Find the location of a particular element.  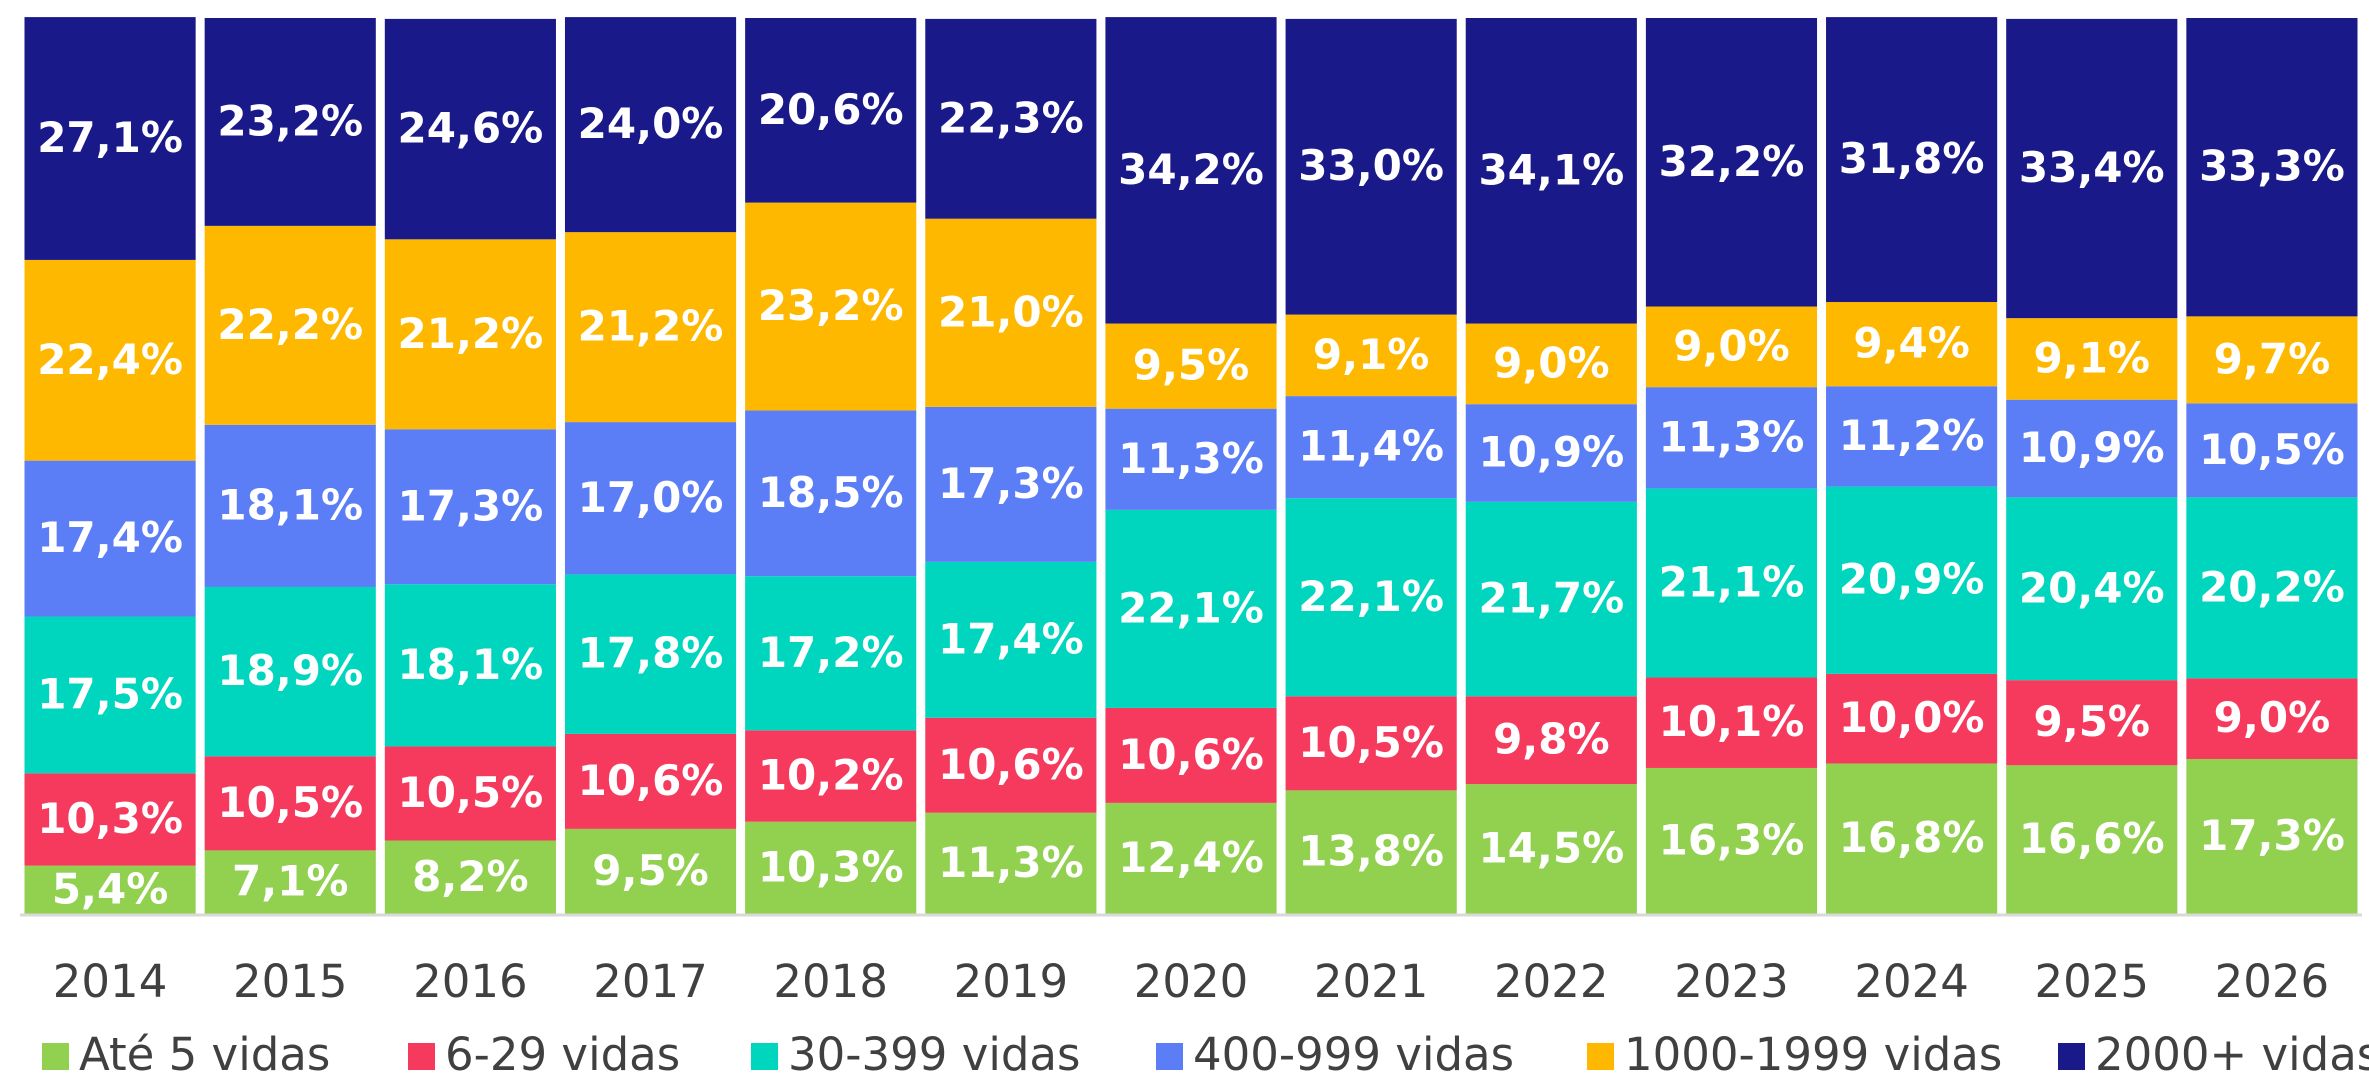

value-label: 17,2% is located at coordinates (831, 652).